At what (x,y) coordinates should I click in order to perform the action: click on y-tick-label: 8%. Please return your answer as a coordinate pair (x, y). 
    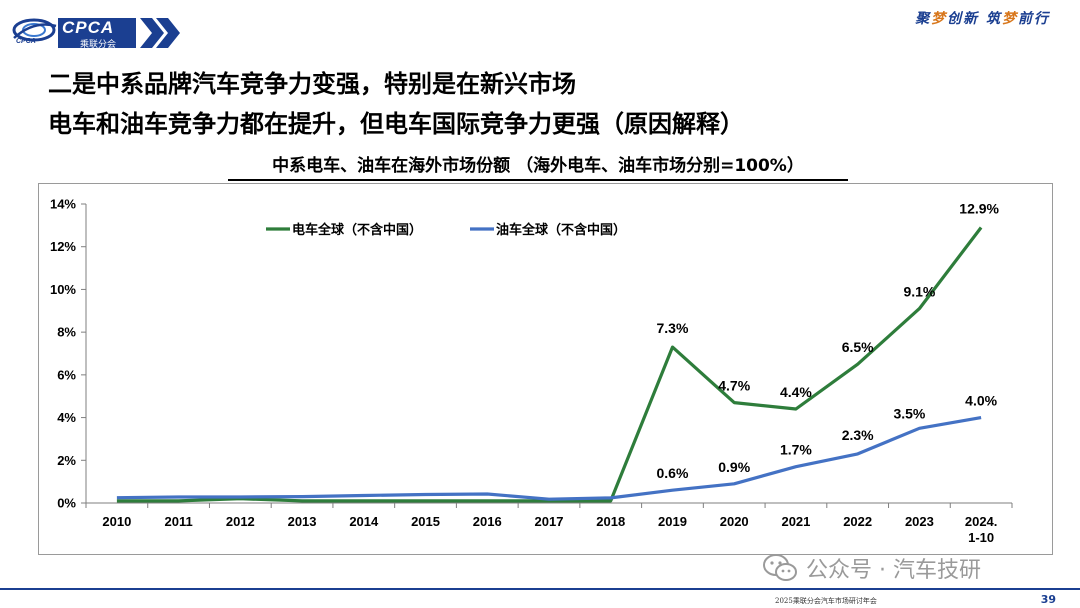
    Looking at the image, I should click on (66, 332).